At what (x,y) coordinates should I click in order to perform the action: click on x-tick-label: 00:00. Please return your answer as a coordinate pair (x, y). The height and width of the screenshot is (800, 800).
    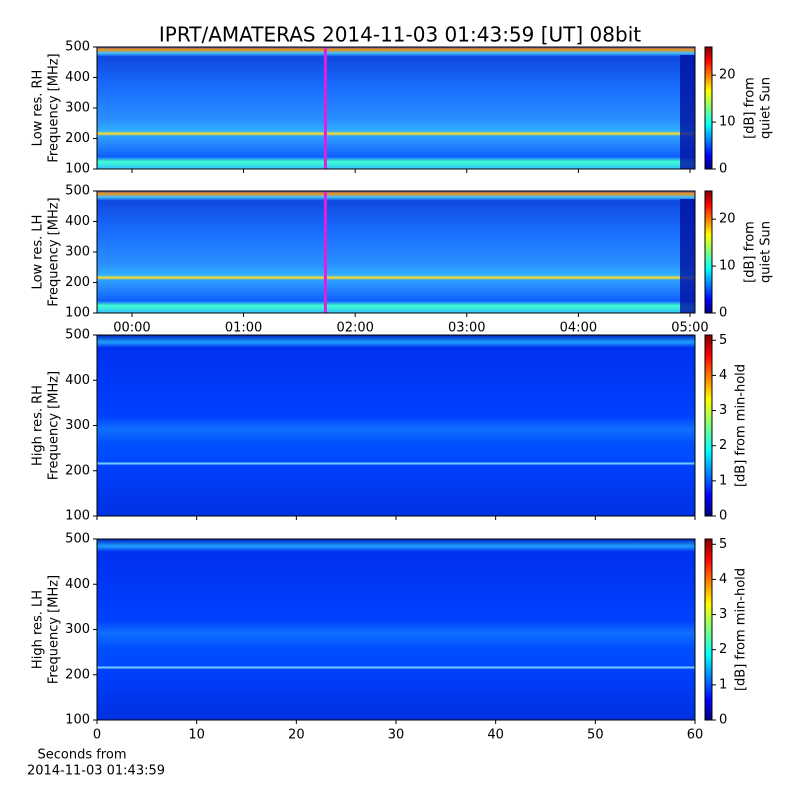
    Looking at the image, I should click on (131, 328).